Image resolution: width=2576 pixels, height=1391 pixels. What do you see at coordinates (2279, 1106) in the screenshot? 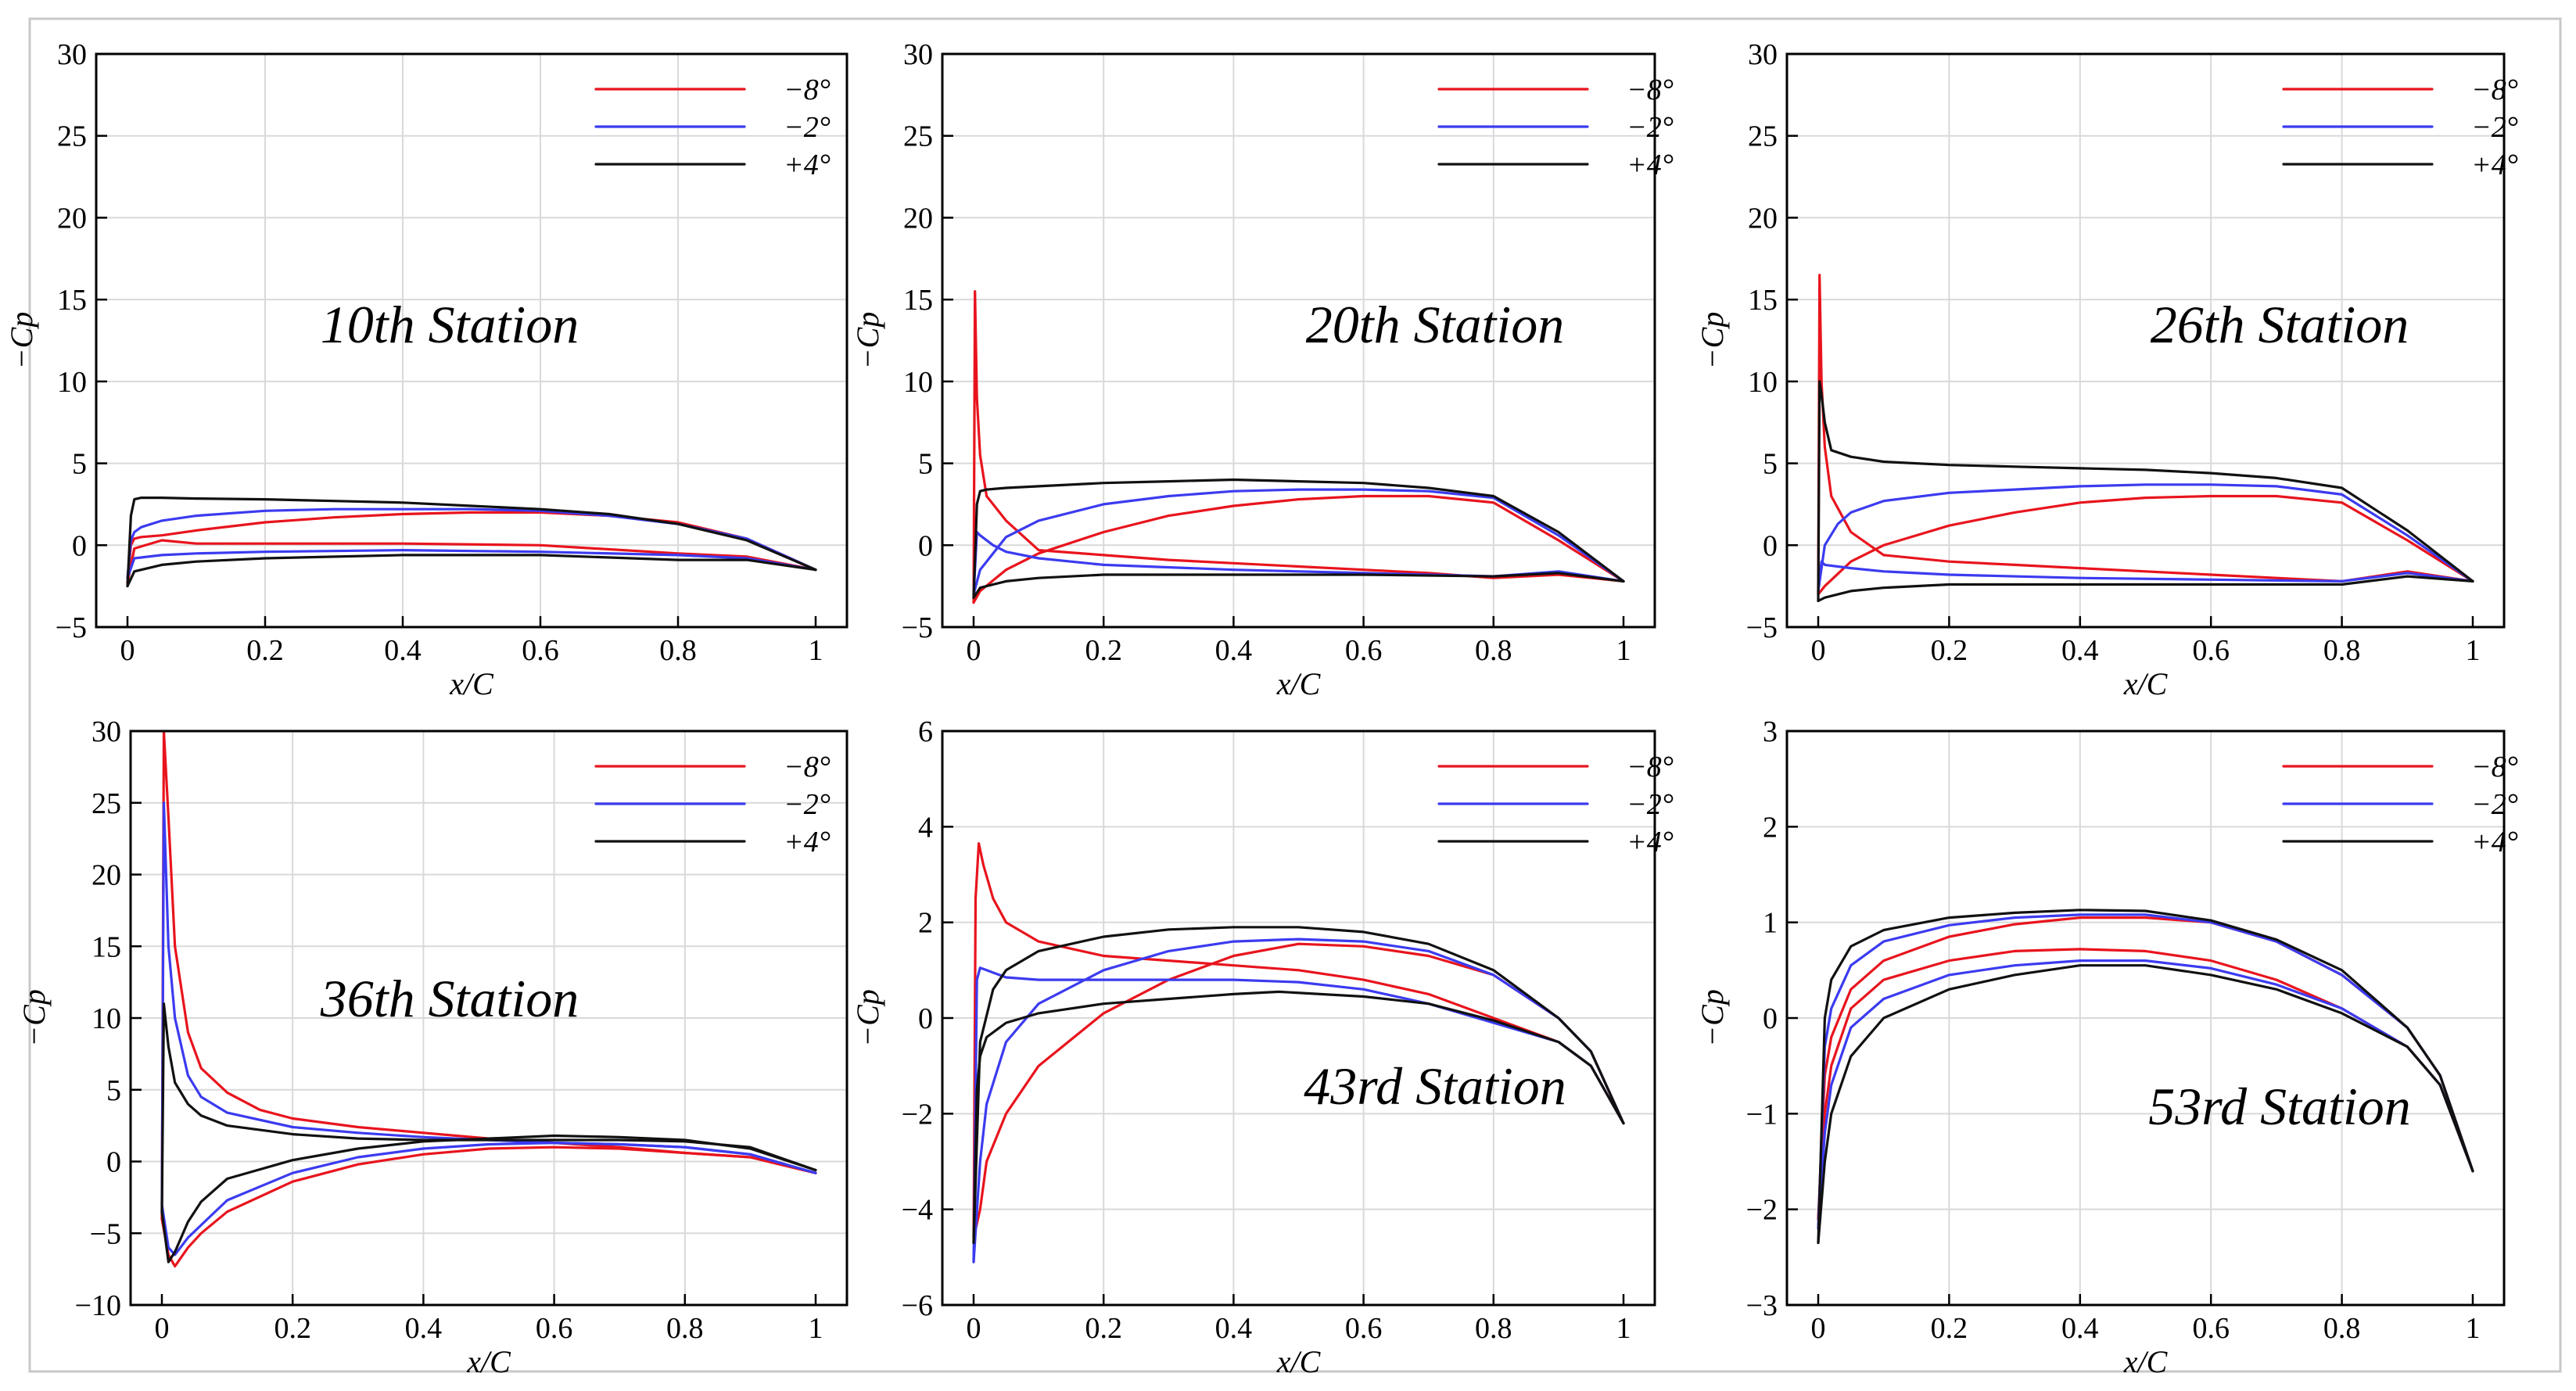
I see `station-title: 53rd Station` at bounding box center [2279, 1106].